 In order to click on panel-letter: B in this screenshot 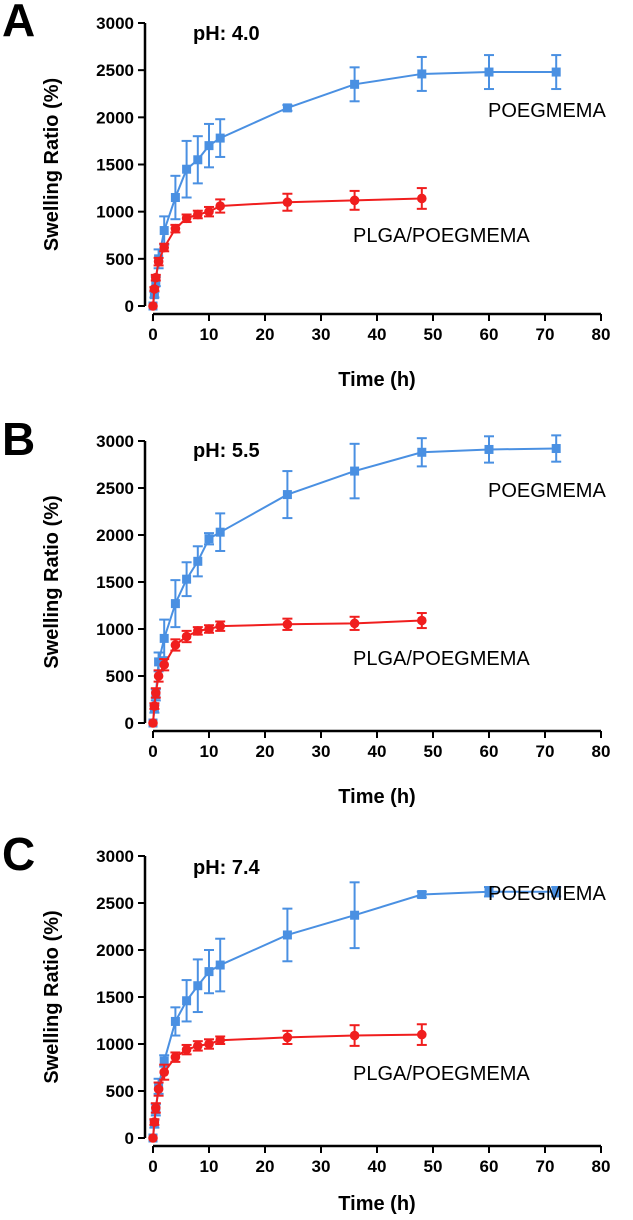, I will do `click(18, 439)`.